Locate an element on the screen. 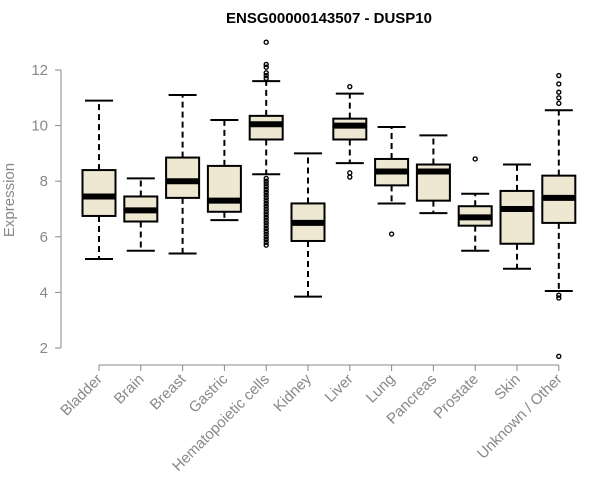 The height and width of the screenshot is (500, 600). x-tick-label: Bladder is located at coordinates (81, 395).